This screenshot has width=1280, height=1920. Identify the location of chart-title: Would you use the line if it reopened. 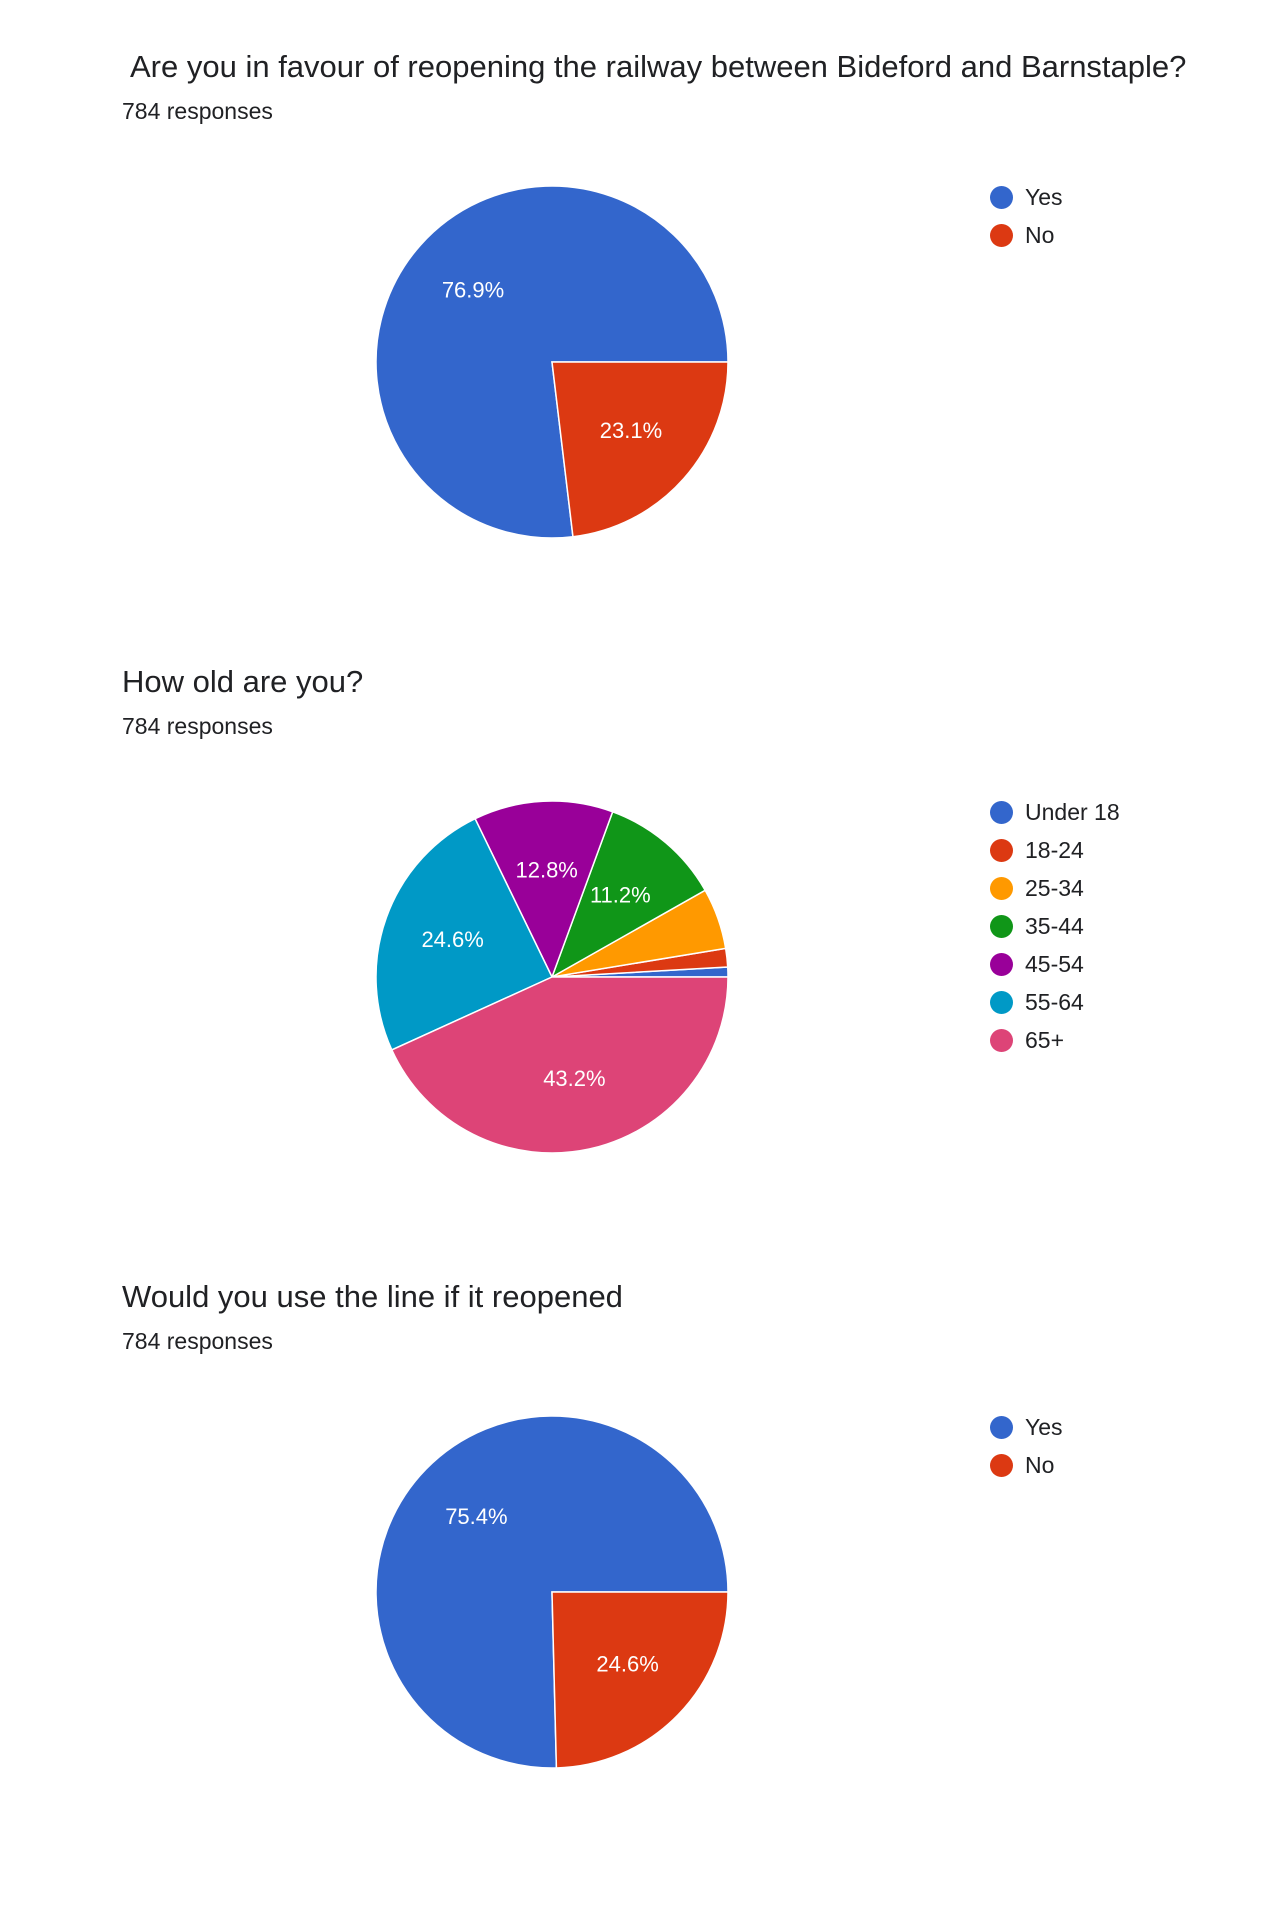
(372, 1296).